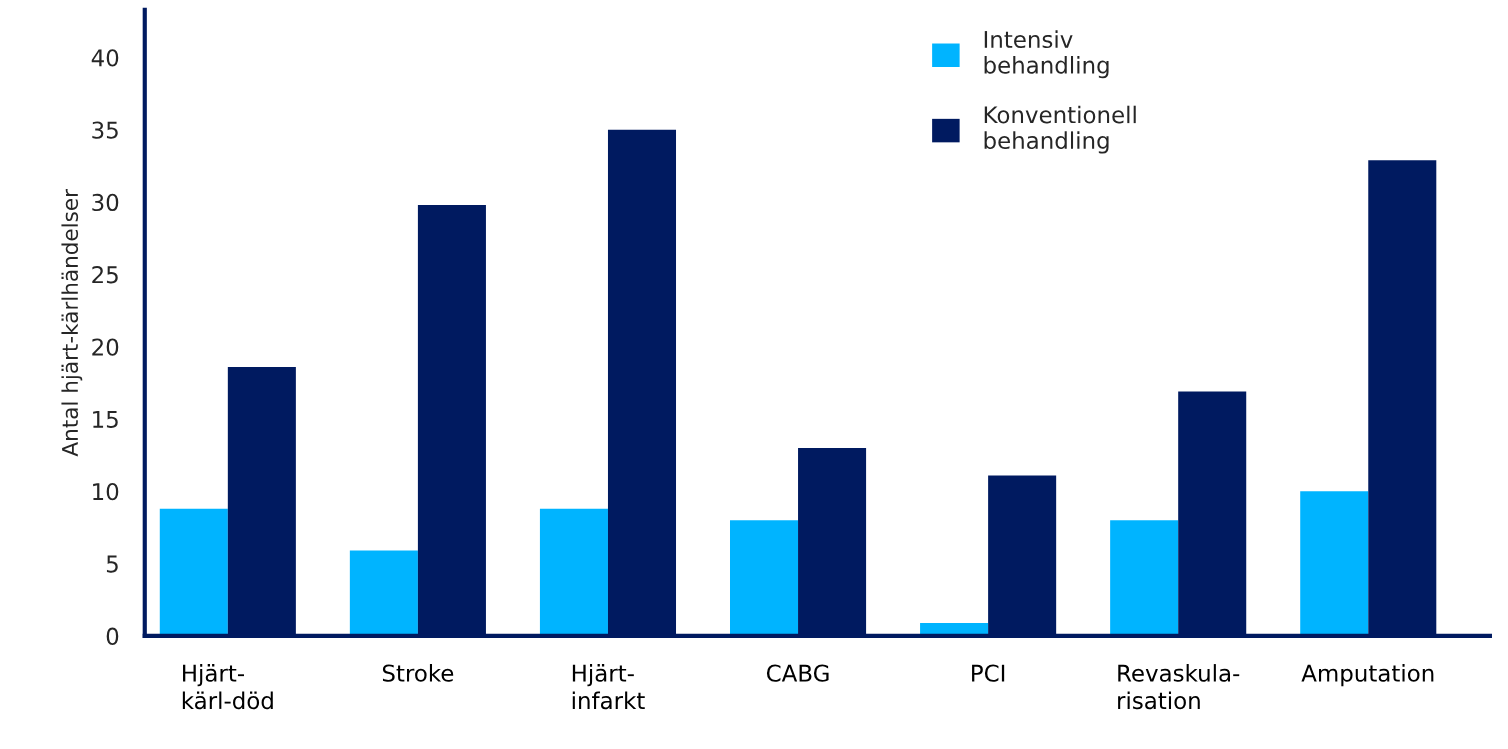 This screenshot has width=1508, height=749. Describe the element at coordinates (988, 673) in the screenshot. I see `x-tick-label: PCI` at that location.